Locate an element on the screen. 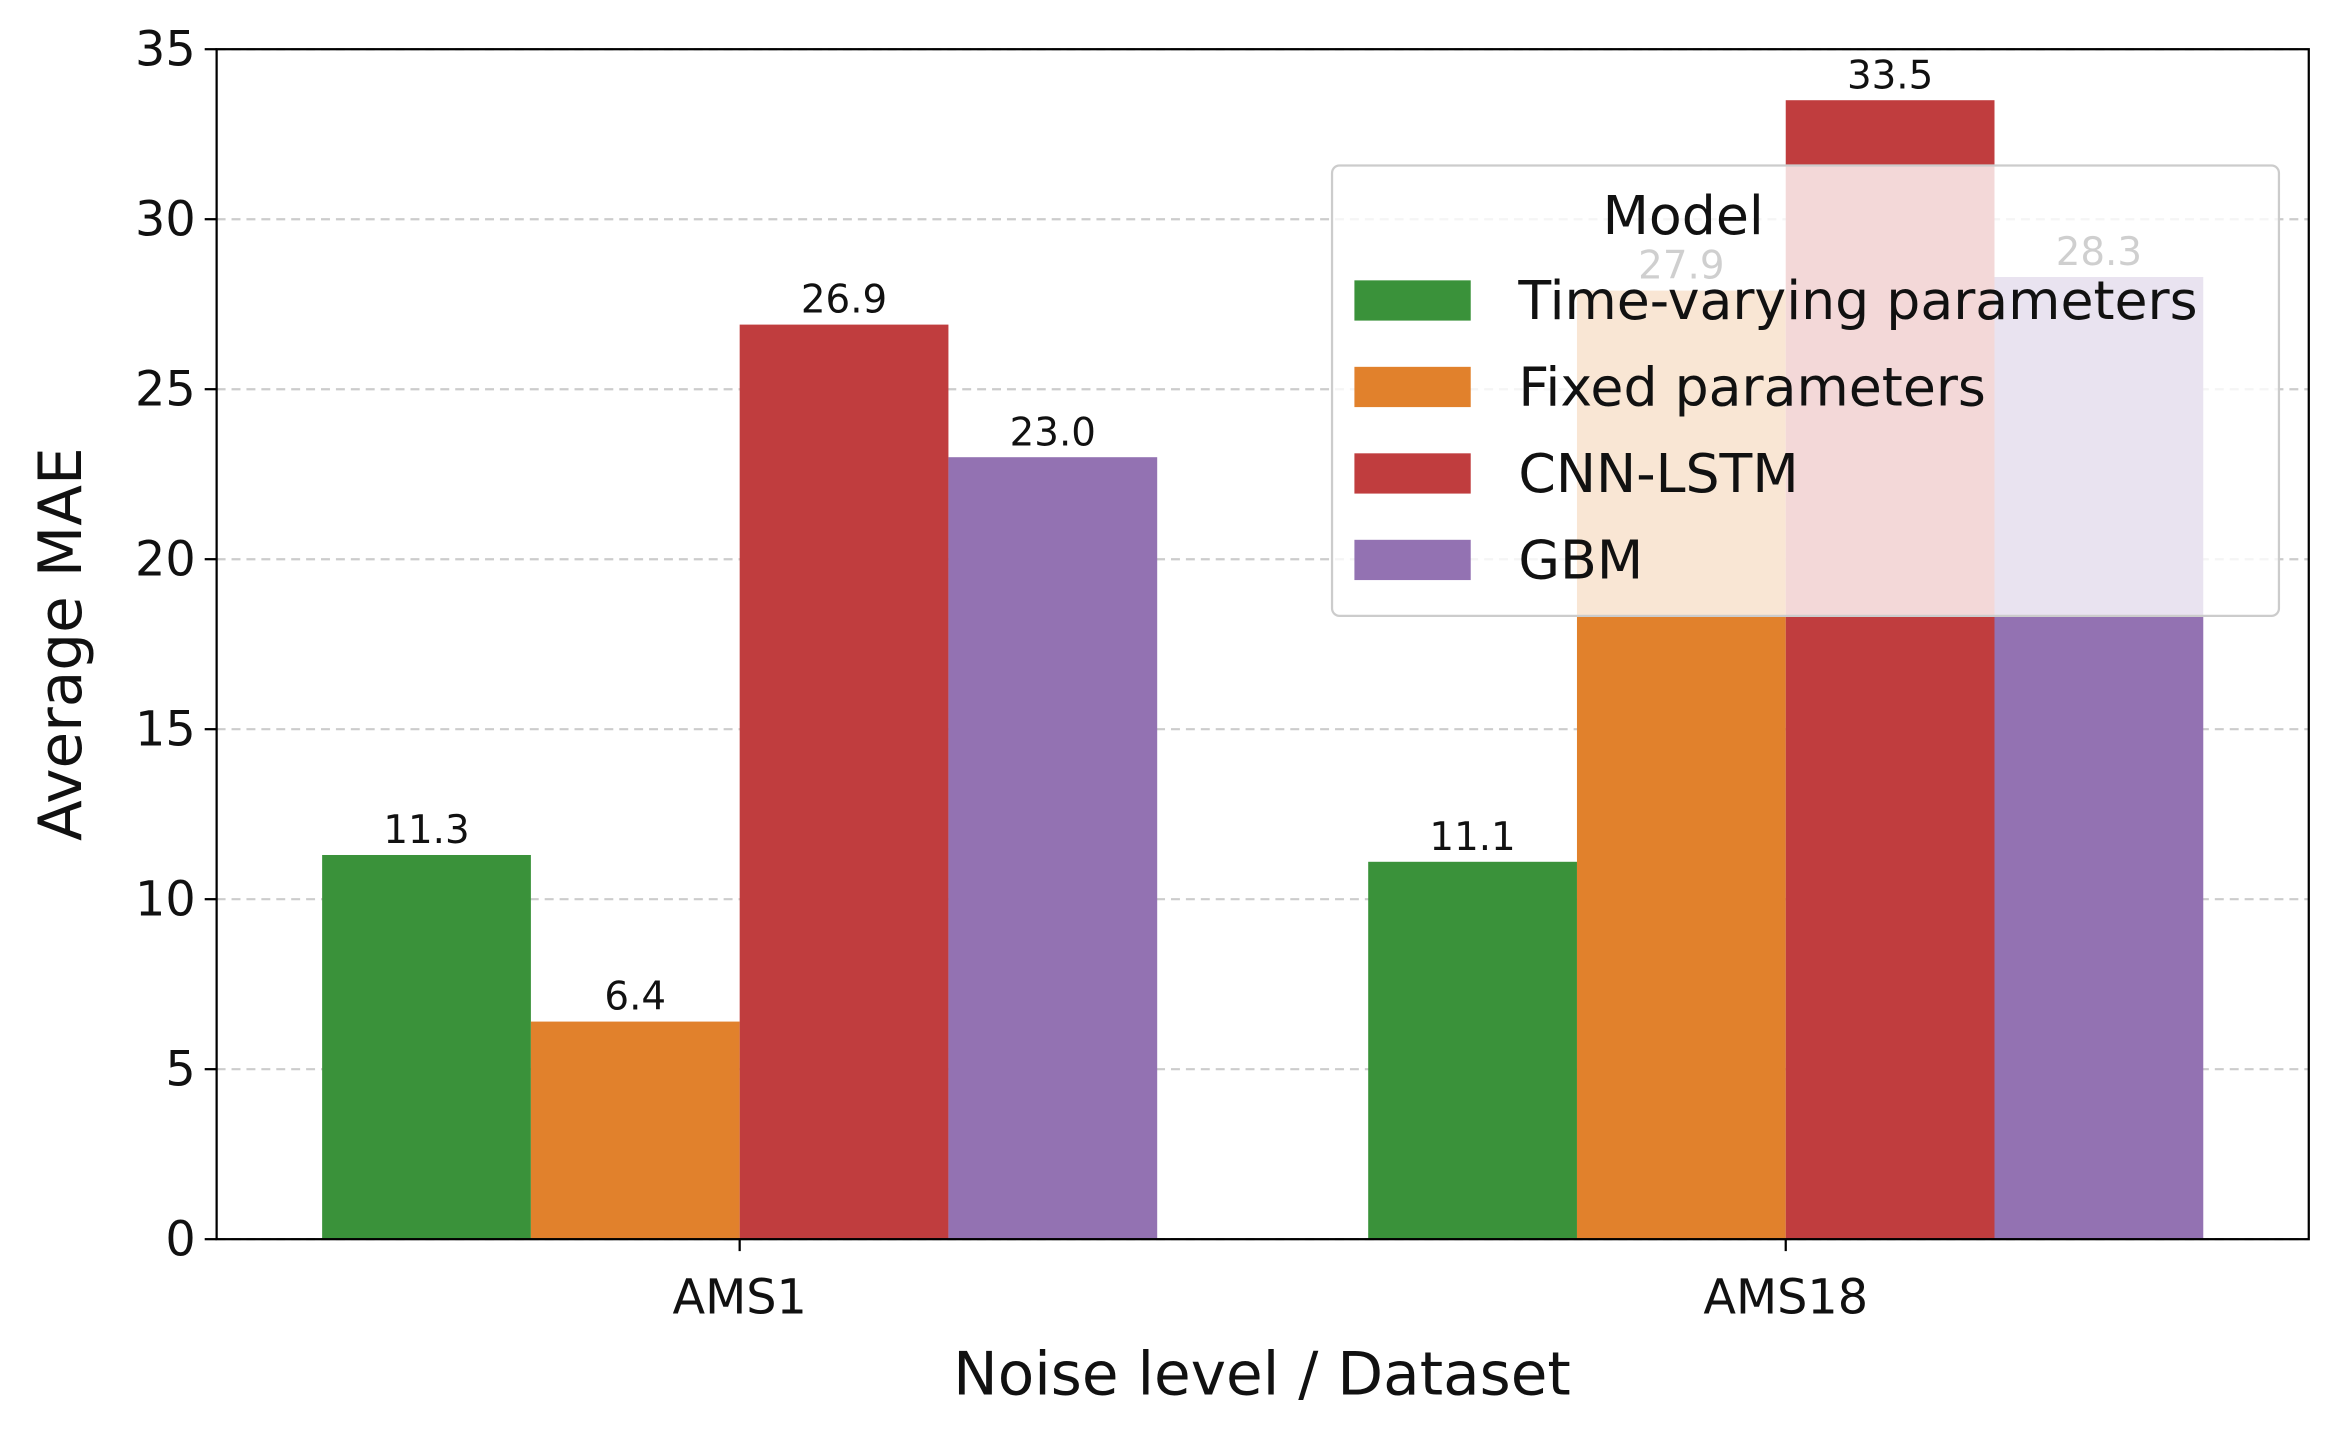  y-tick-label: 0 is located at coordinates (180, 1240).